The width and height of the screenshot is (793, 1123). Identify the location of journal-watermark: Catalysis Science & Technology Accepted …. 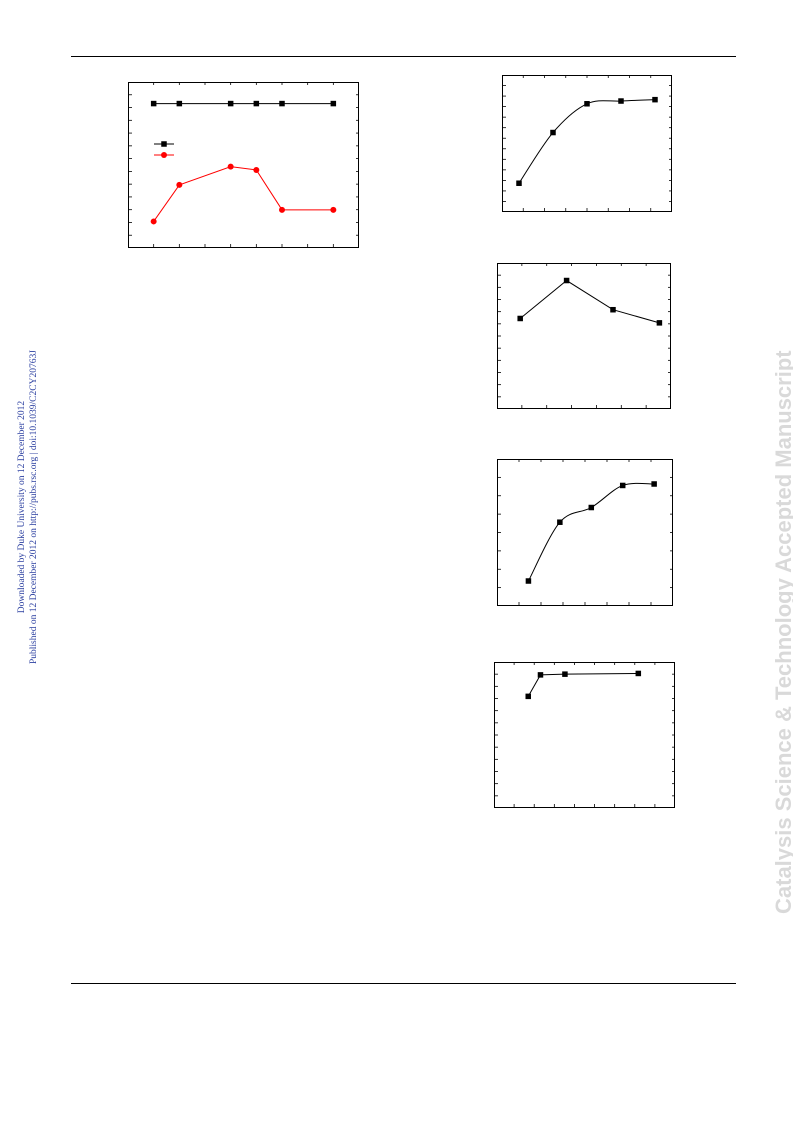
(782, 632).